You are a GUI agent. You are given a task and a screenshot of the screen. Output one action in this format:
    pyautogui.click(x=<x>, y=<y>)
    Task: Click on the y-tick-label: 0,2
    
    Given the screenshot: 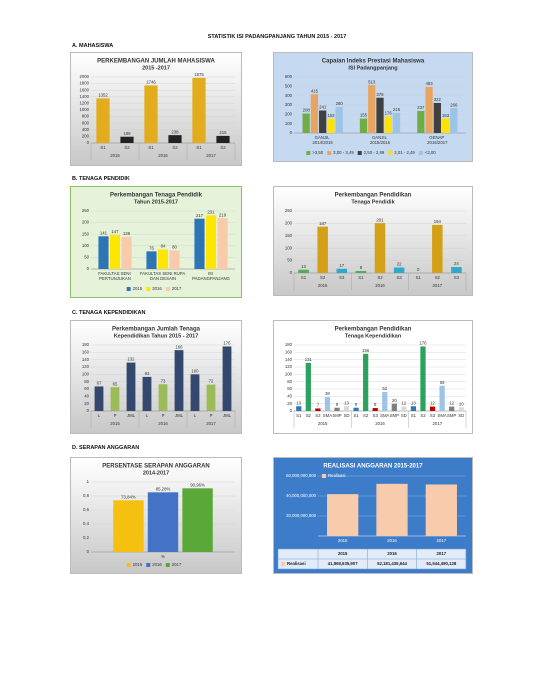 What is the action you would take?
    pyautogui.click(x=86, y=537)
    